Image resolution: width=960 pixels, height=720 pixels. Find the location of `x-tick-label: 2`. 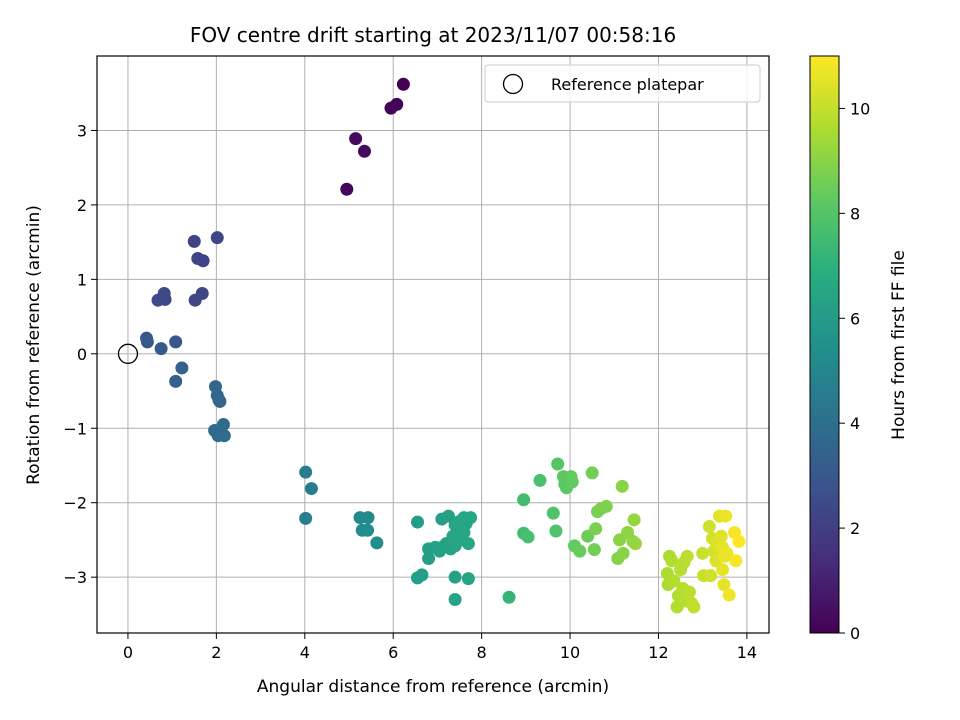

x-tick-label: 2 is located at coordinates (216, 652).